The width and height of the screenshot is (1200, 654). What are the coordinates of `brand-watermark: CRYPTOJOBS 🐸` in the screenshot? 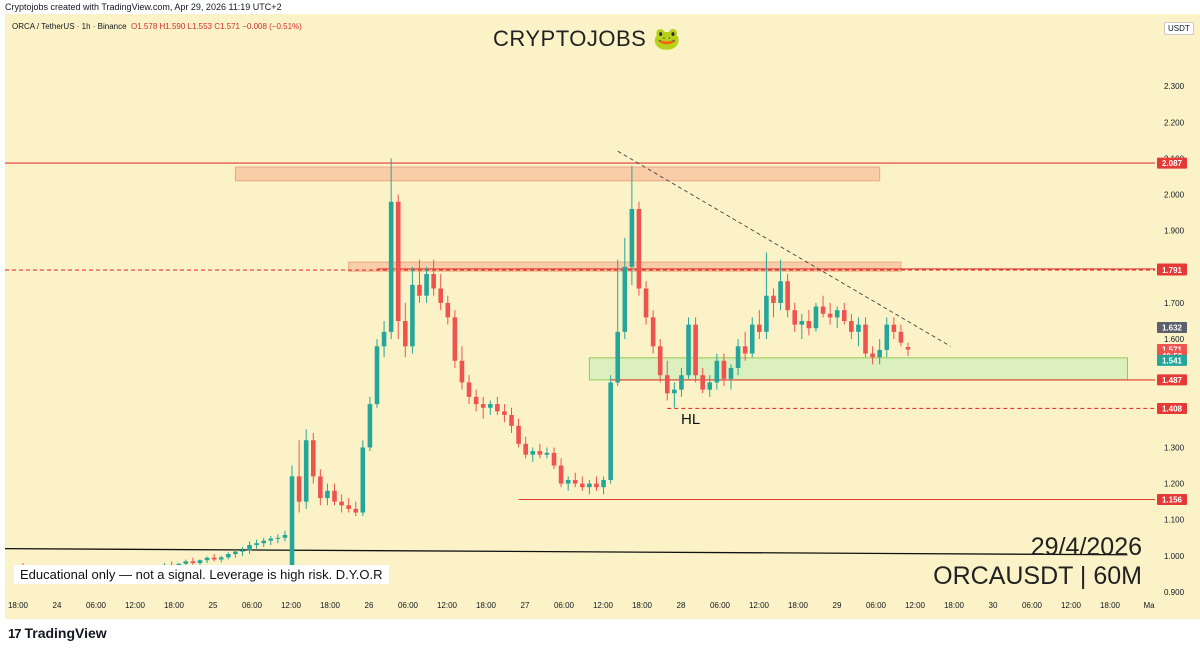 It's located at (587, 38).